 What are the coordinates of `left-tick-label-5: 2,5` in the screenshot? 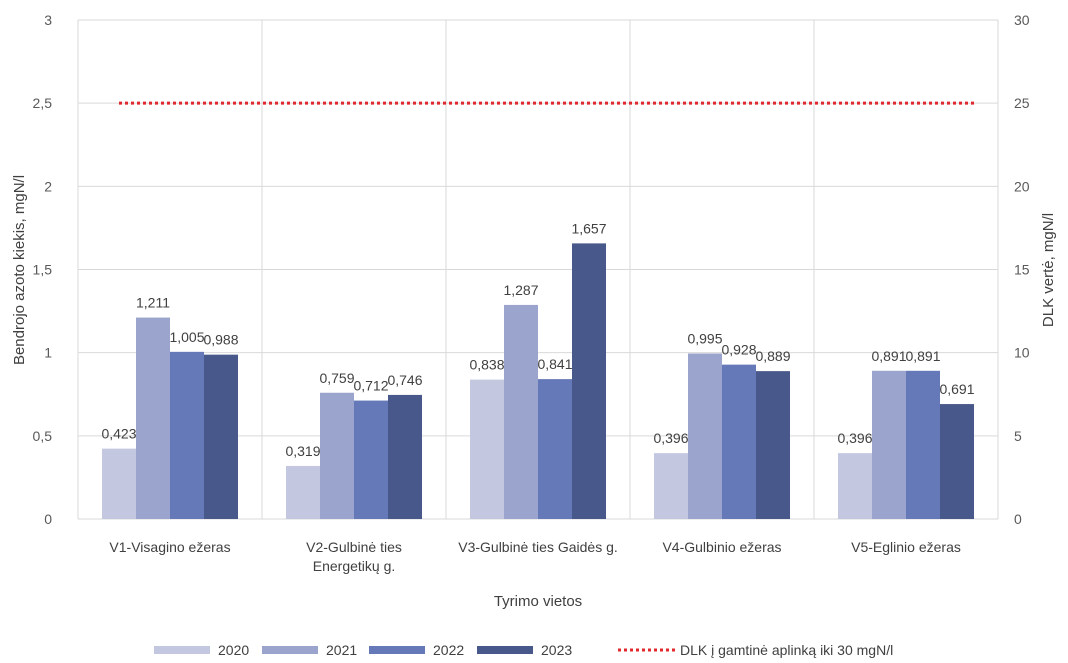 It's located at (43, 103).